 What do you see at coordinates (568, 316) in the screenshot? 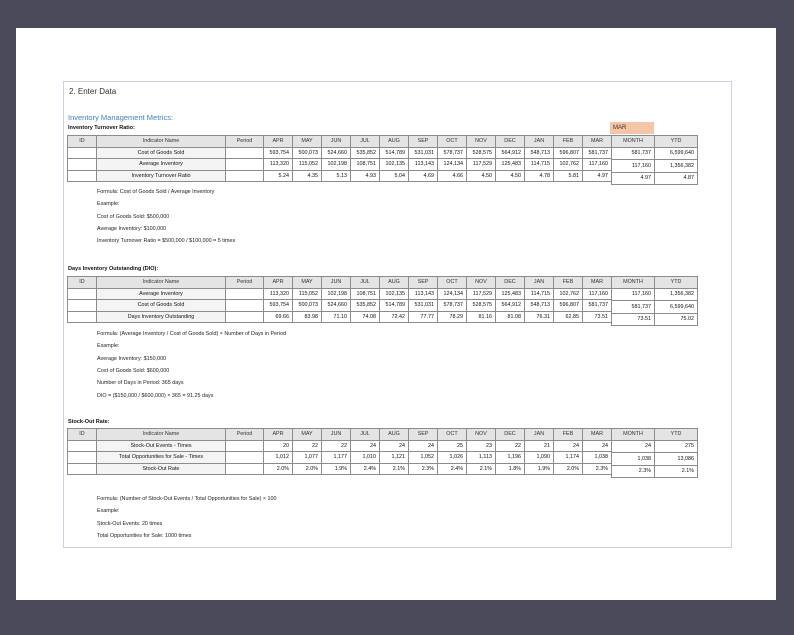
I see `value-cell: 62.85` at bounding box center [568, 316].